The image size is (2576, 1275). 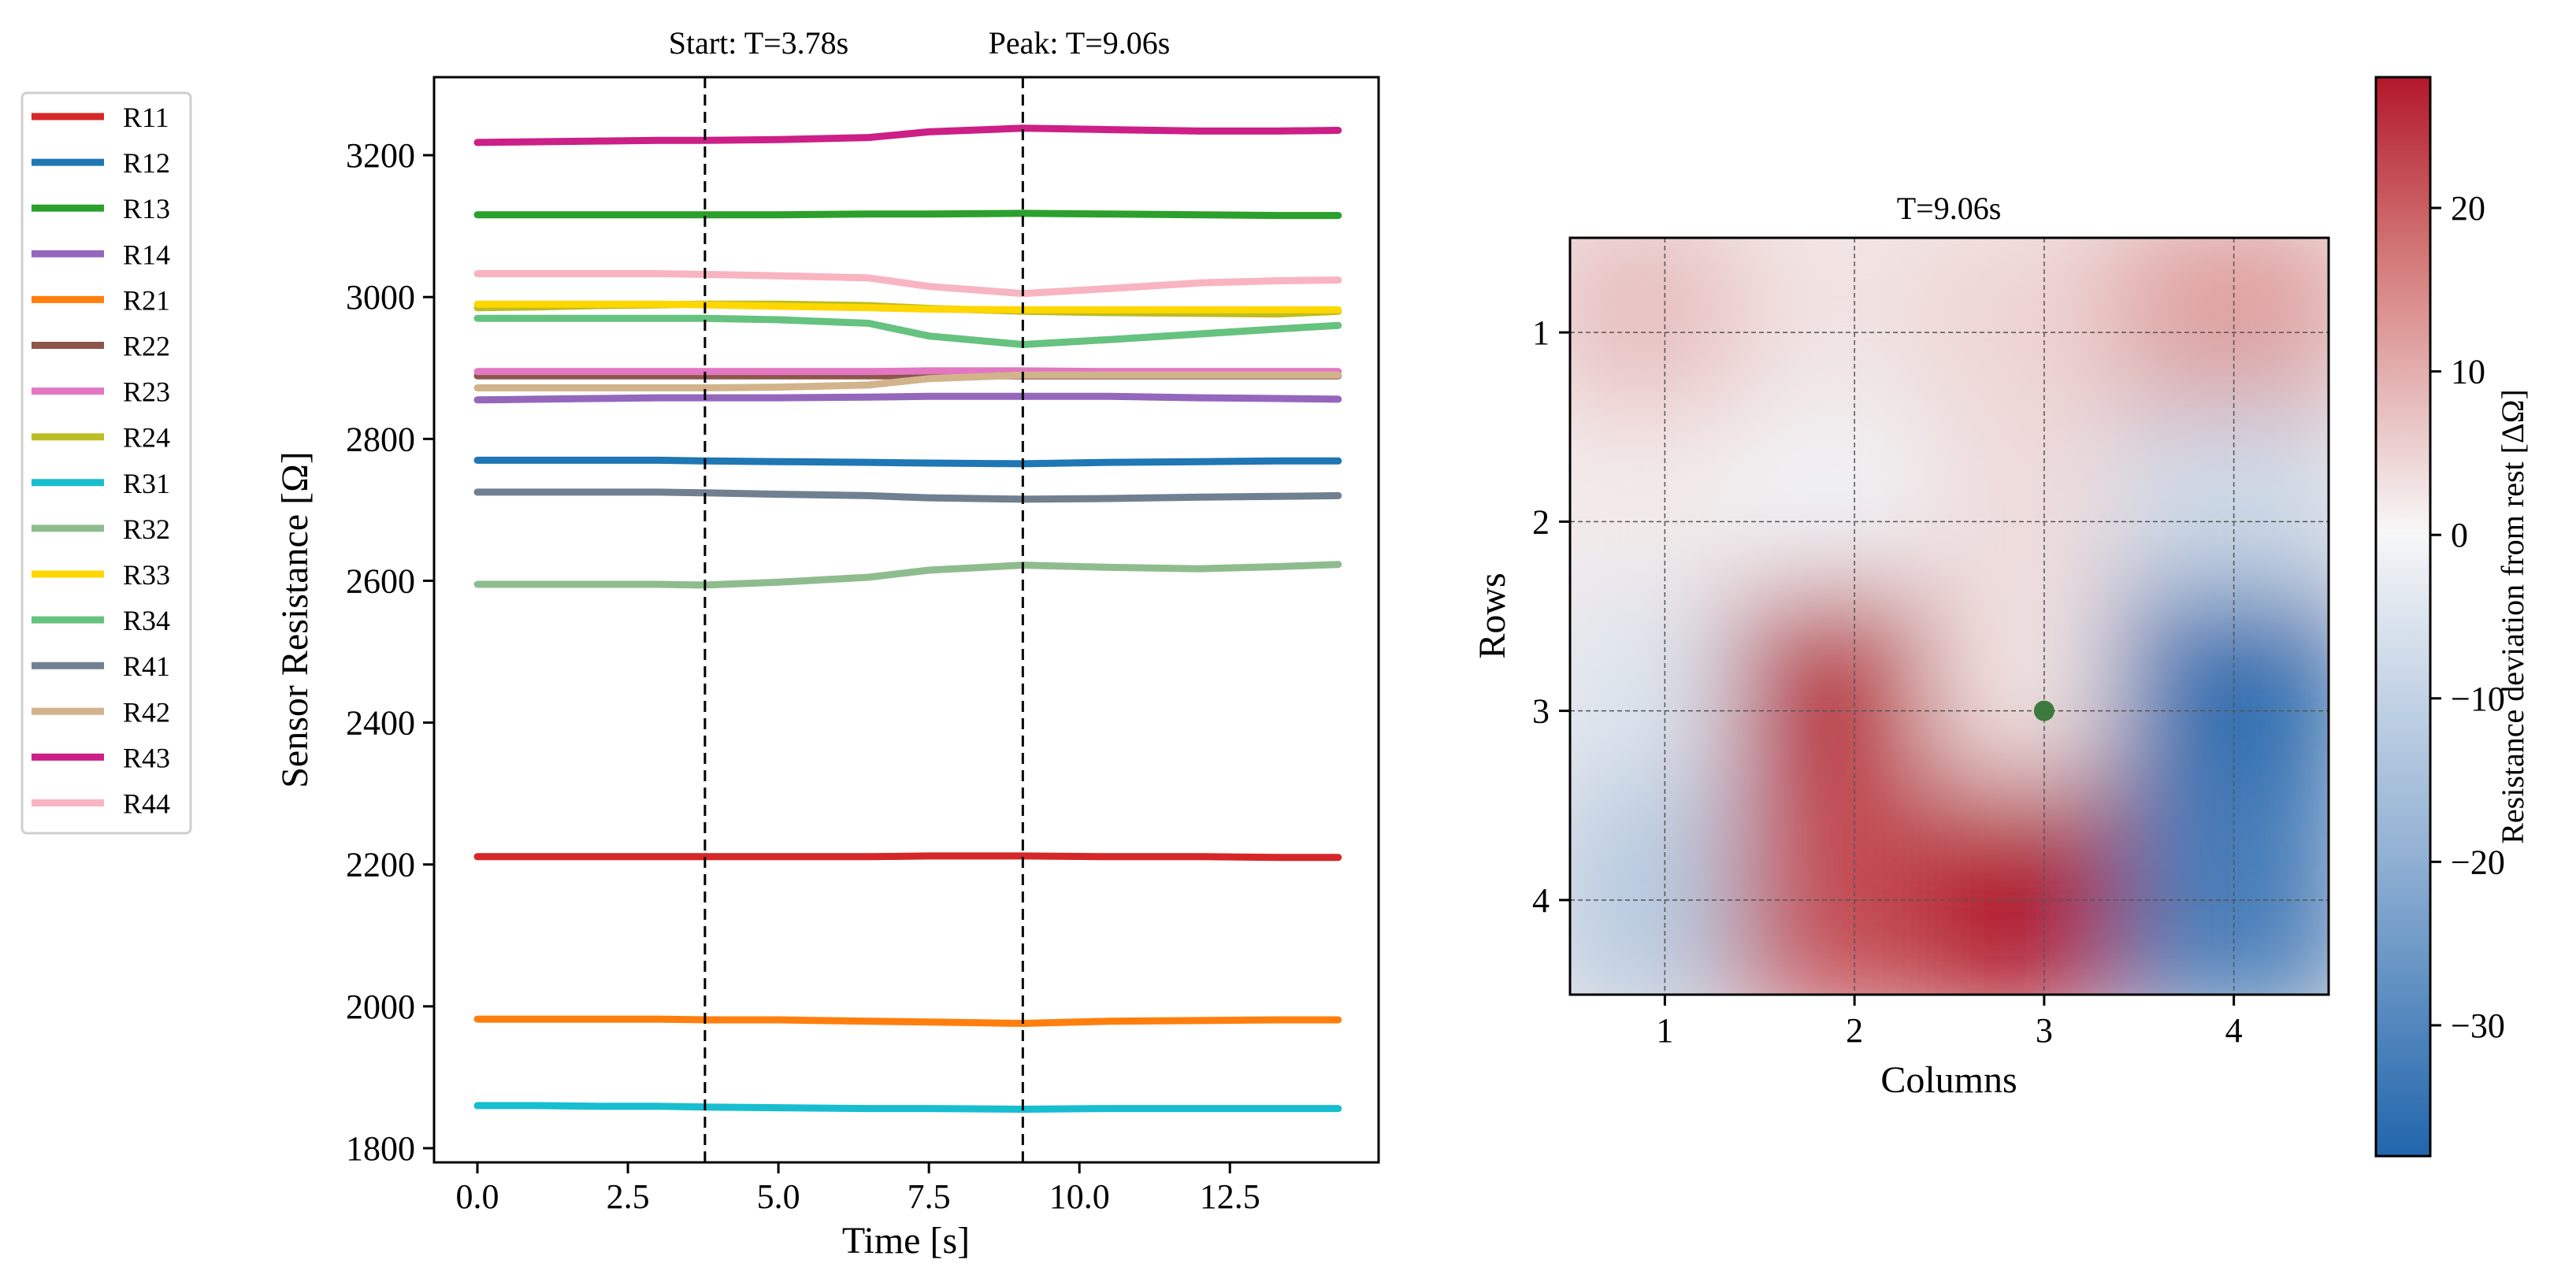 What do you see at coordinates (907, 214) in the screenshot?
I see `series-line-r13` at bounding box center [907, 214].